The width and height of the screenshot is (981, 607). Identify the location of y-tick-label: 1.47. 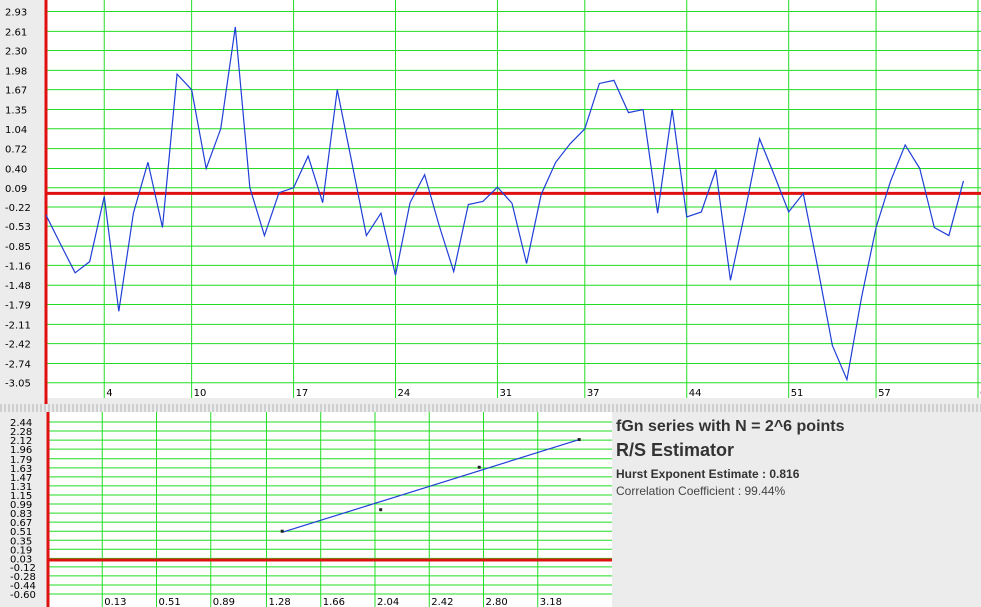
(21, 478).